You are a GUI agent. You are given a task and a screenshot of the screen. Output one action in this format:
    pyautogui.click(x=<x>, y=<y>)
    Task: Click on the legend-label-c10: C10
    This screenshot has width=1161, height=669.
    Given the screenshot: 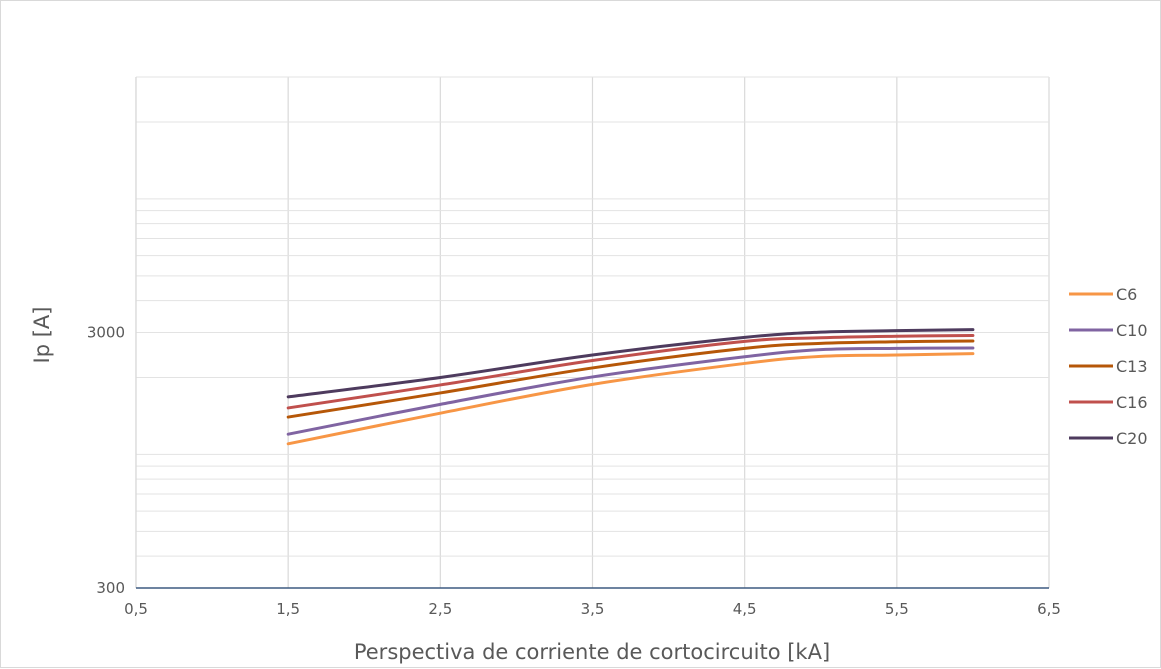 What is the action you would take?
    pyautogui.click(x=1132, y=330)
    